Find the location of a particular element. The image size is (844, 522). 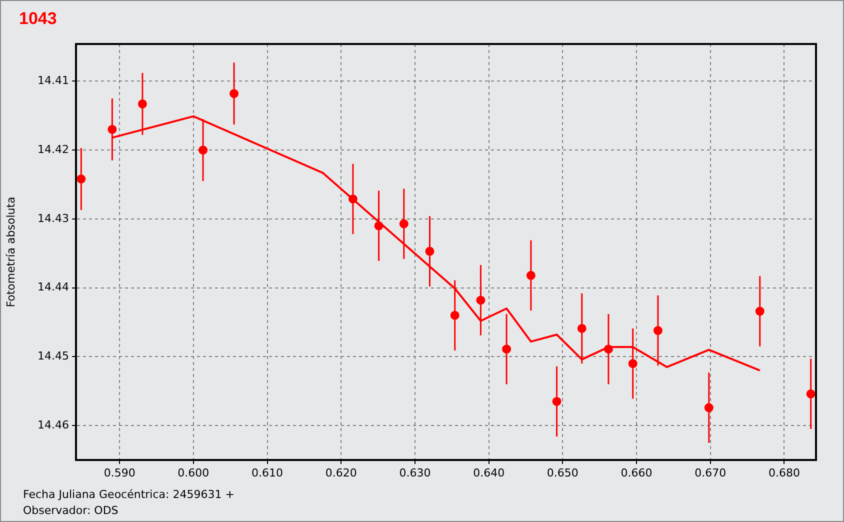

x-tick-label: 0.590 is located at coordinates (120, 473).